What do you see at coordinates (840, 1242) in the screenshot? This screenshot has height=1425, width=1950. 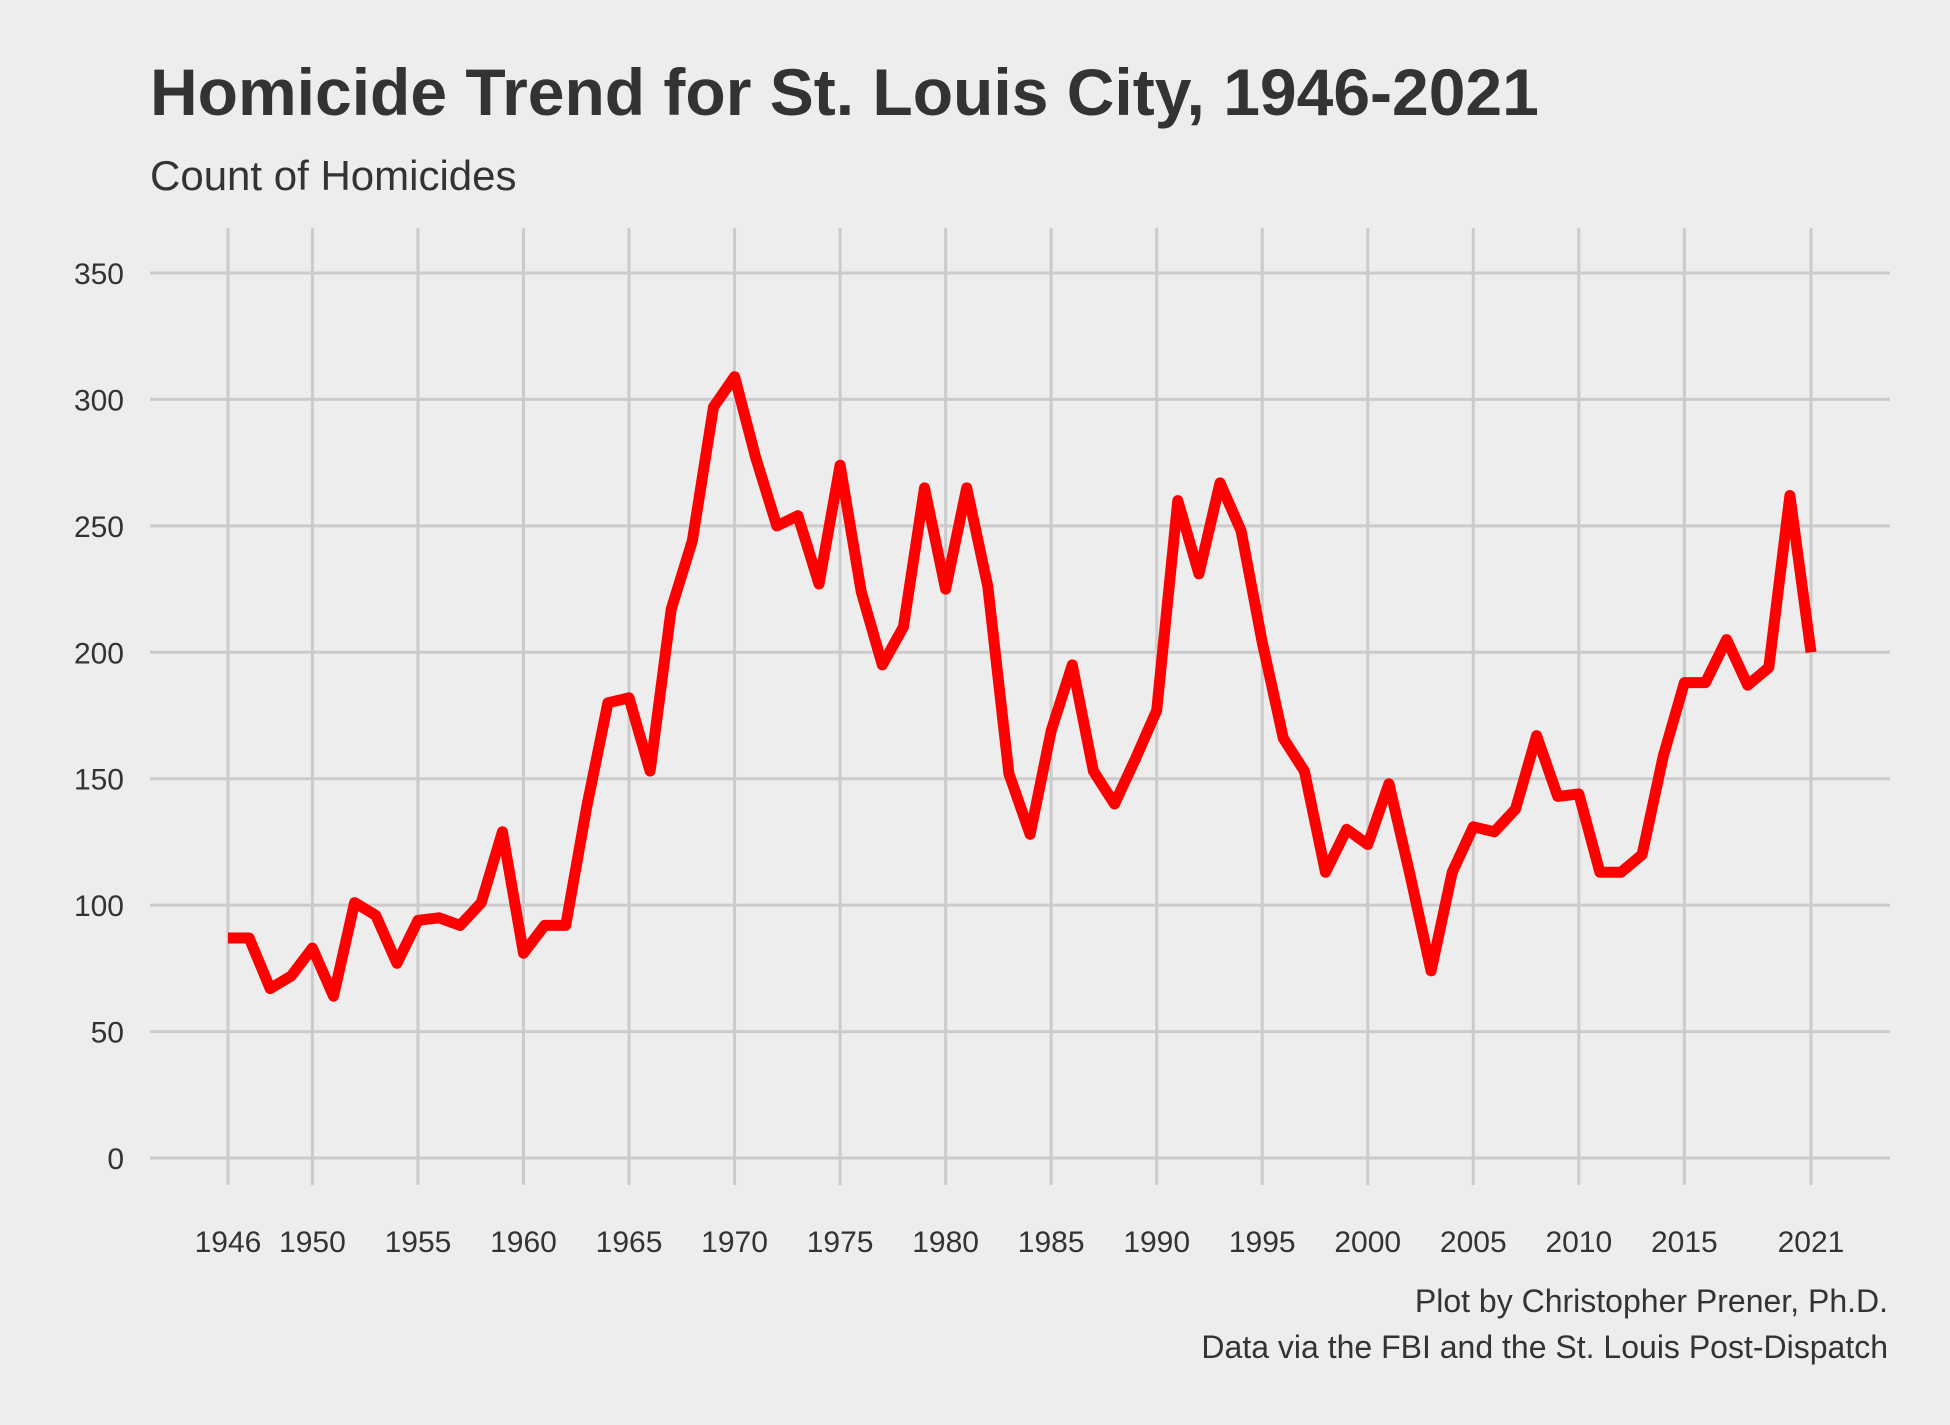 I see `x-tick-label-1975: 1975` at bounding box center [840, 1242].